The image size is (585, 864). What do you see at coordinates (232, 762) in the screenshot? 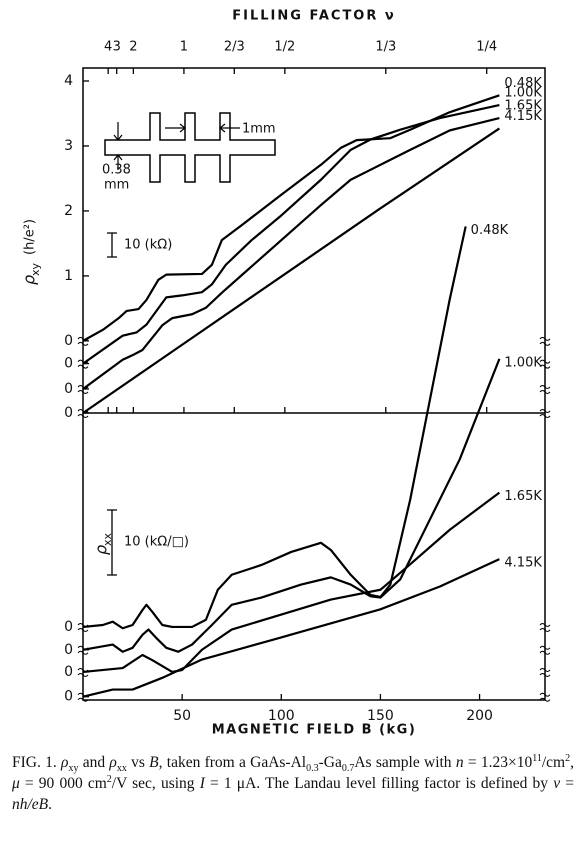
I see `caption-text: , taken from a GaAs-Al` at bounding box center [232, 762].